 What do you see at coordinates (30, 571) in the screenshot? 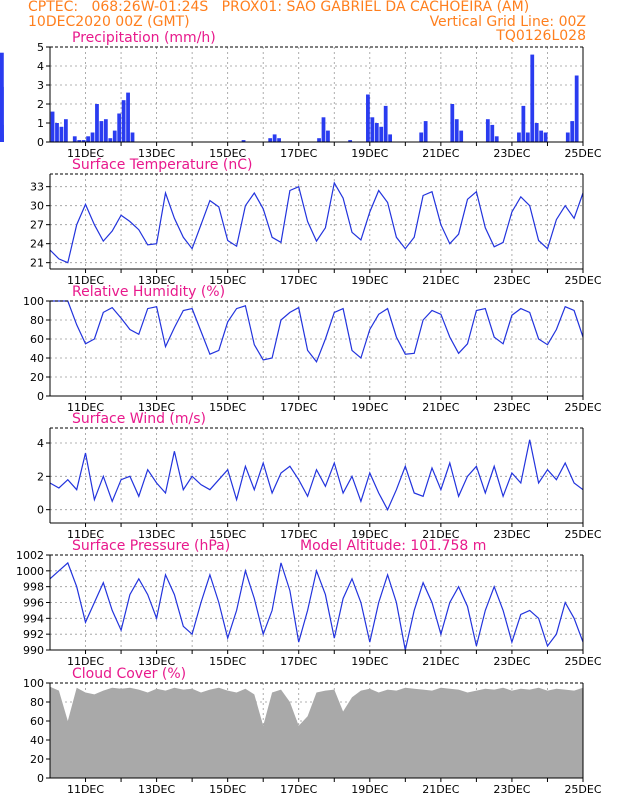
I see `y-tick-label: 1000` at bounding box center [30, 571].